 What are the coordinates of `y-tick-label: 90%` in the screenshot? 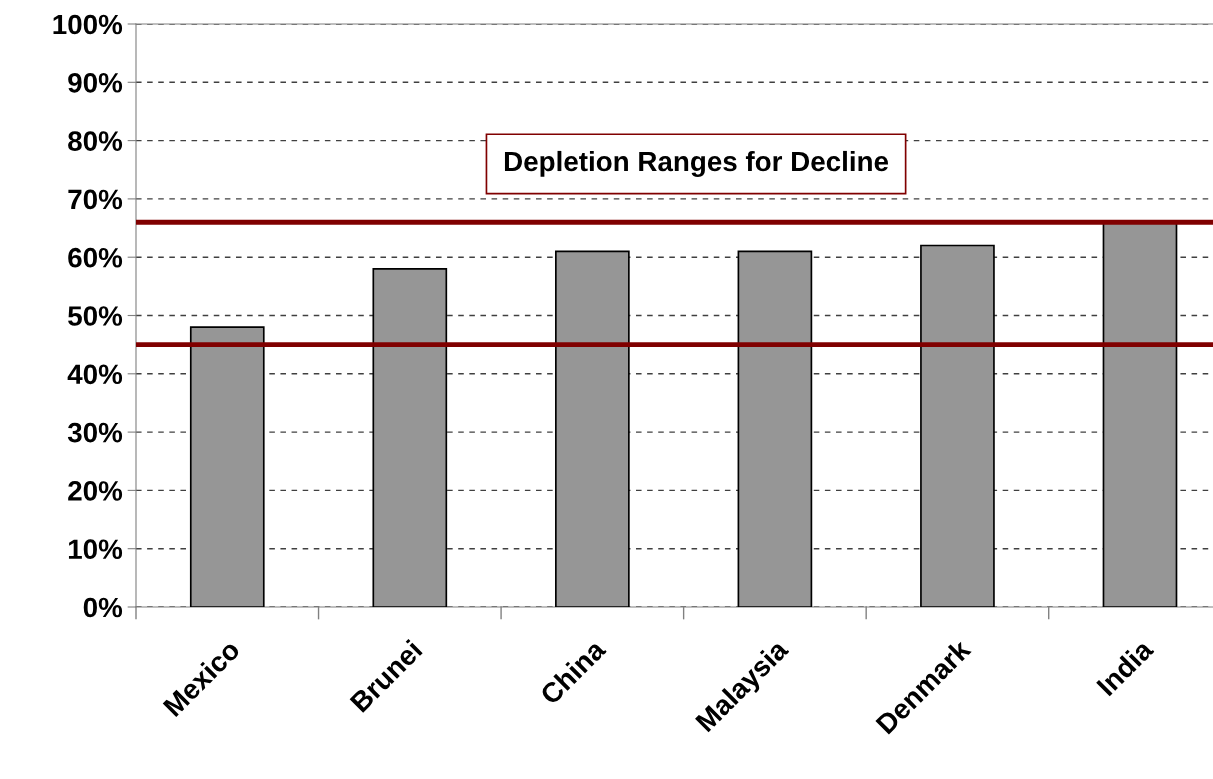 It's located at (95, 82).